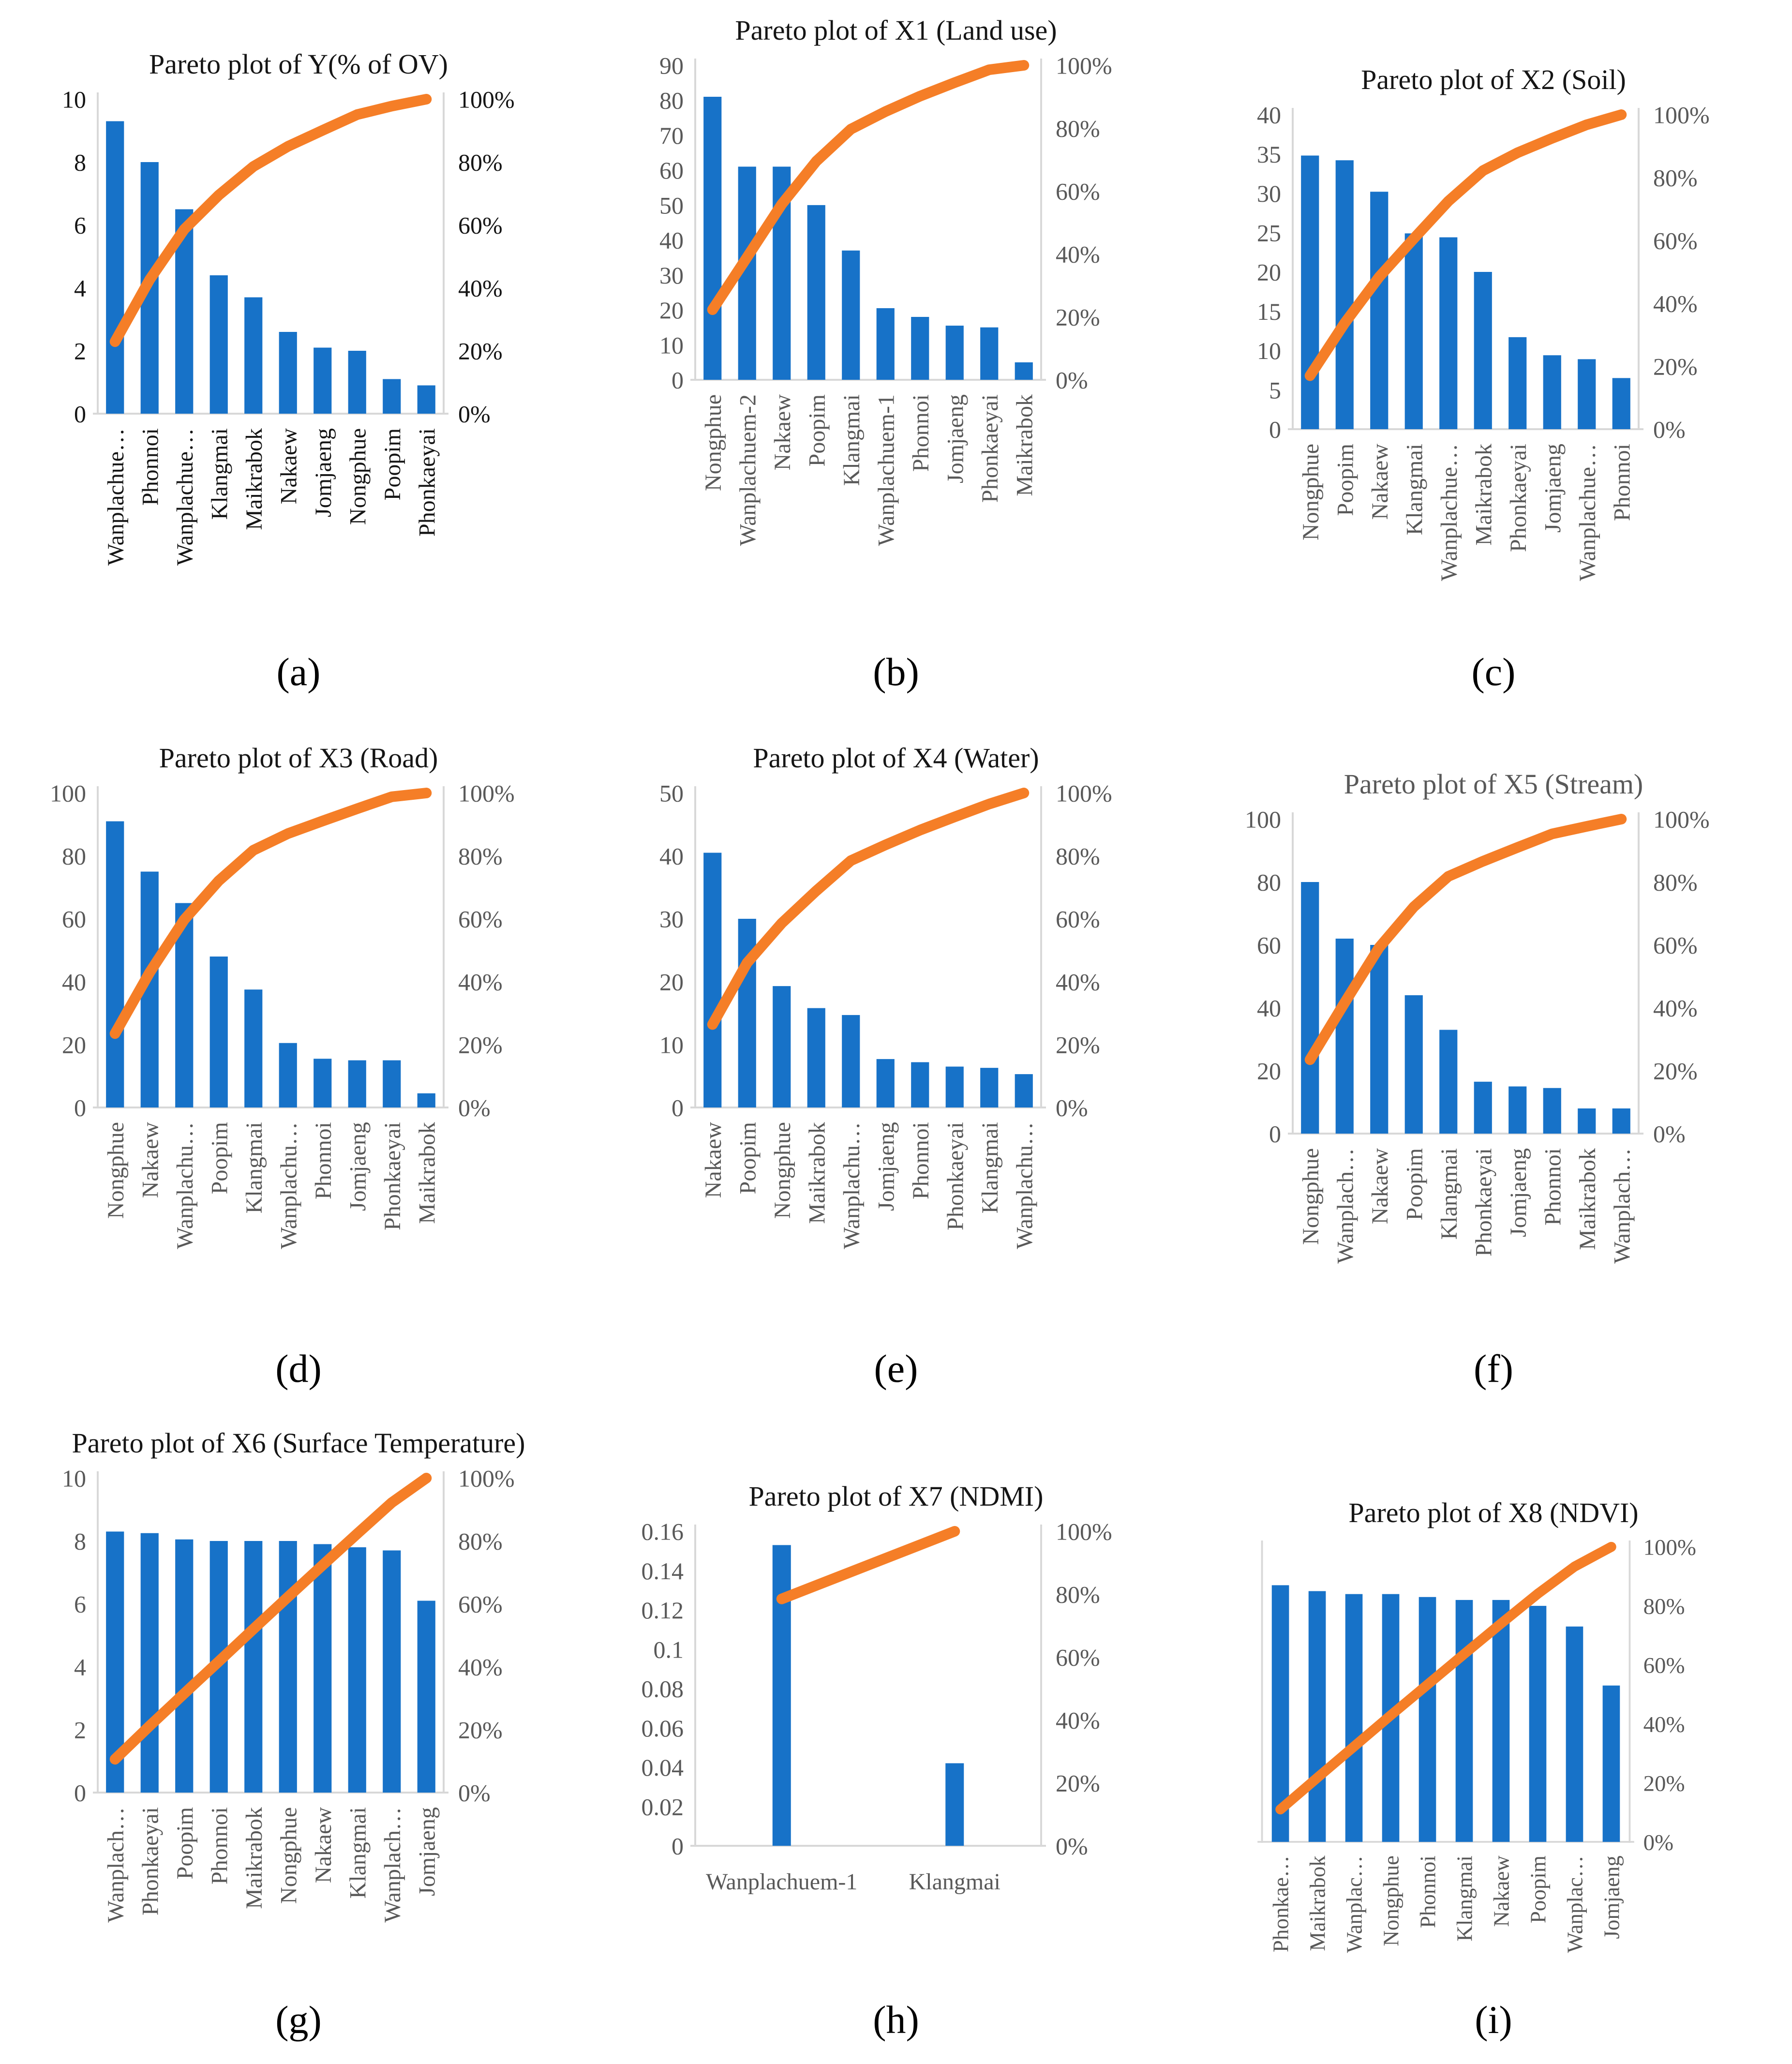  I want to click on right-axis-label: 20%, so click(1078, 1782).